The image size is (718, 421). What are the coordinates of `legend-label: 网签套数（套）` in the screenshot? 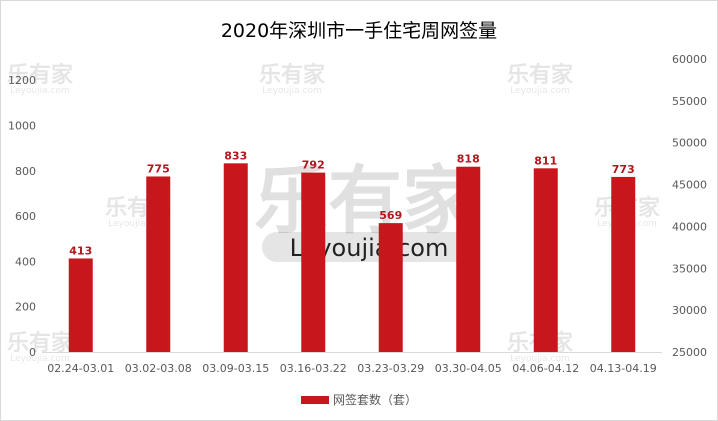 It's located at (374, 400).